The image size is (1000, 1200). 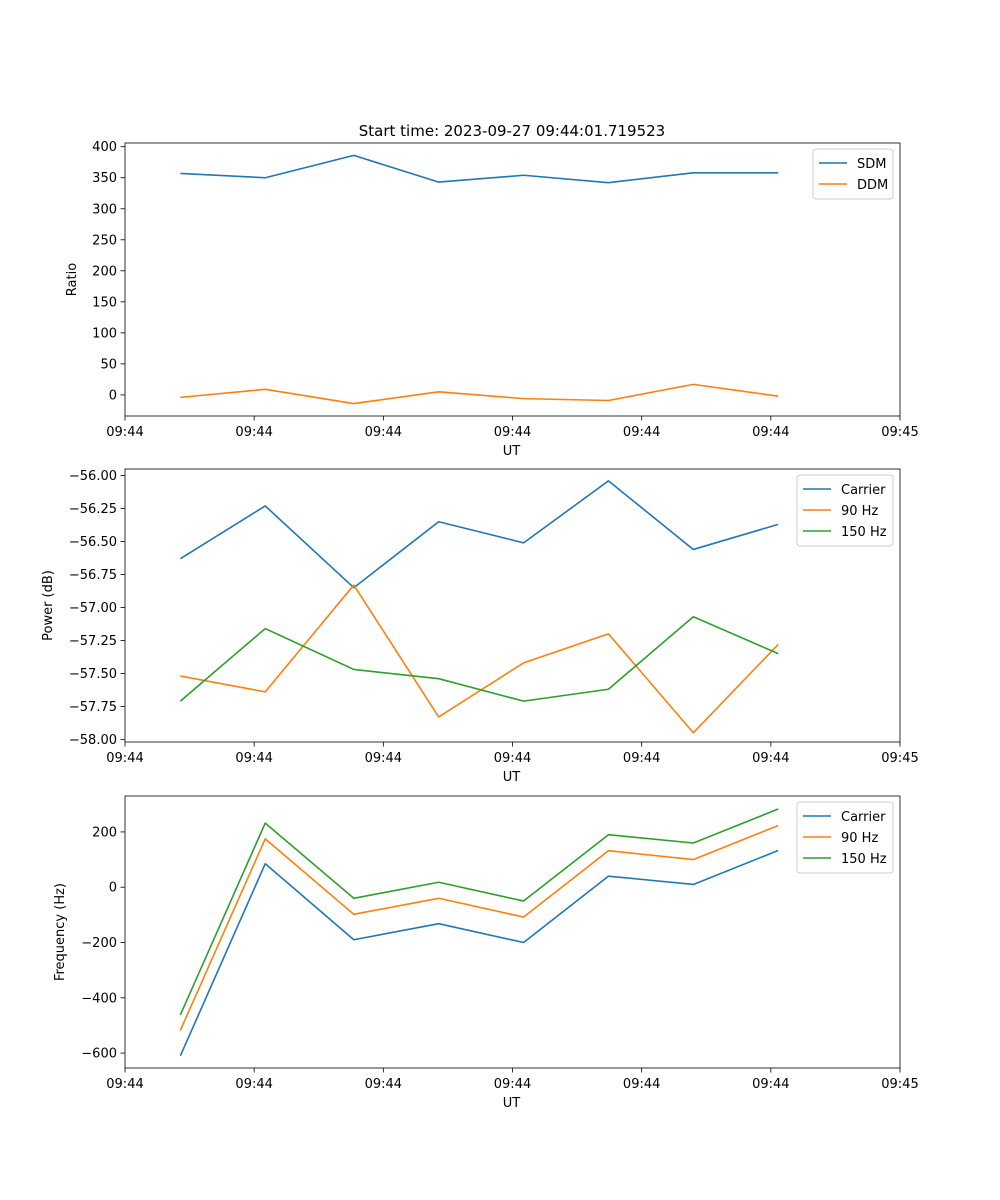 I want to click on y-tick-label: 300, so click(x=104, y=209).